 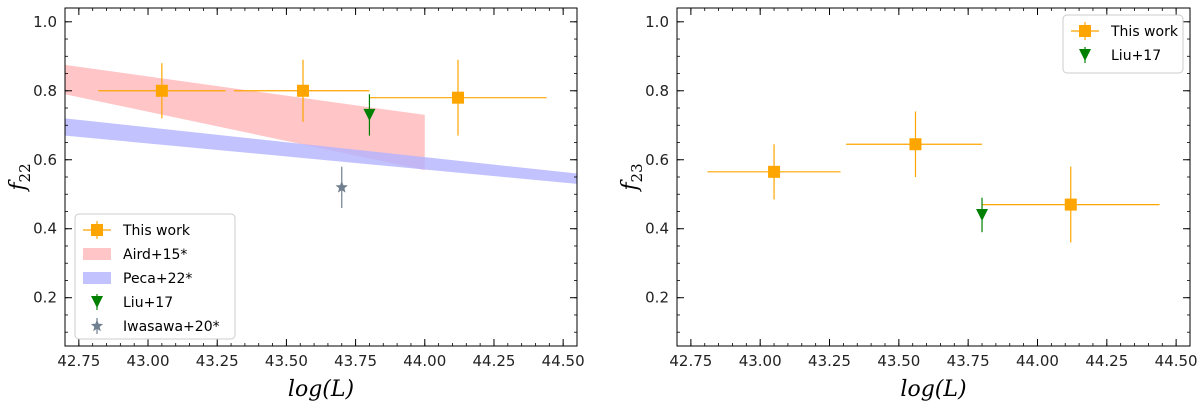 I want to click on band-peca-22-, so click(x=321, y=151).